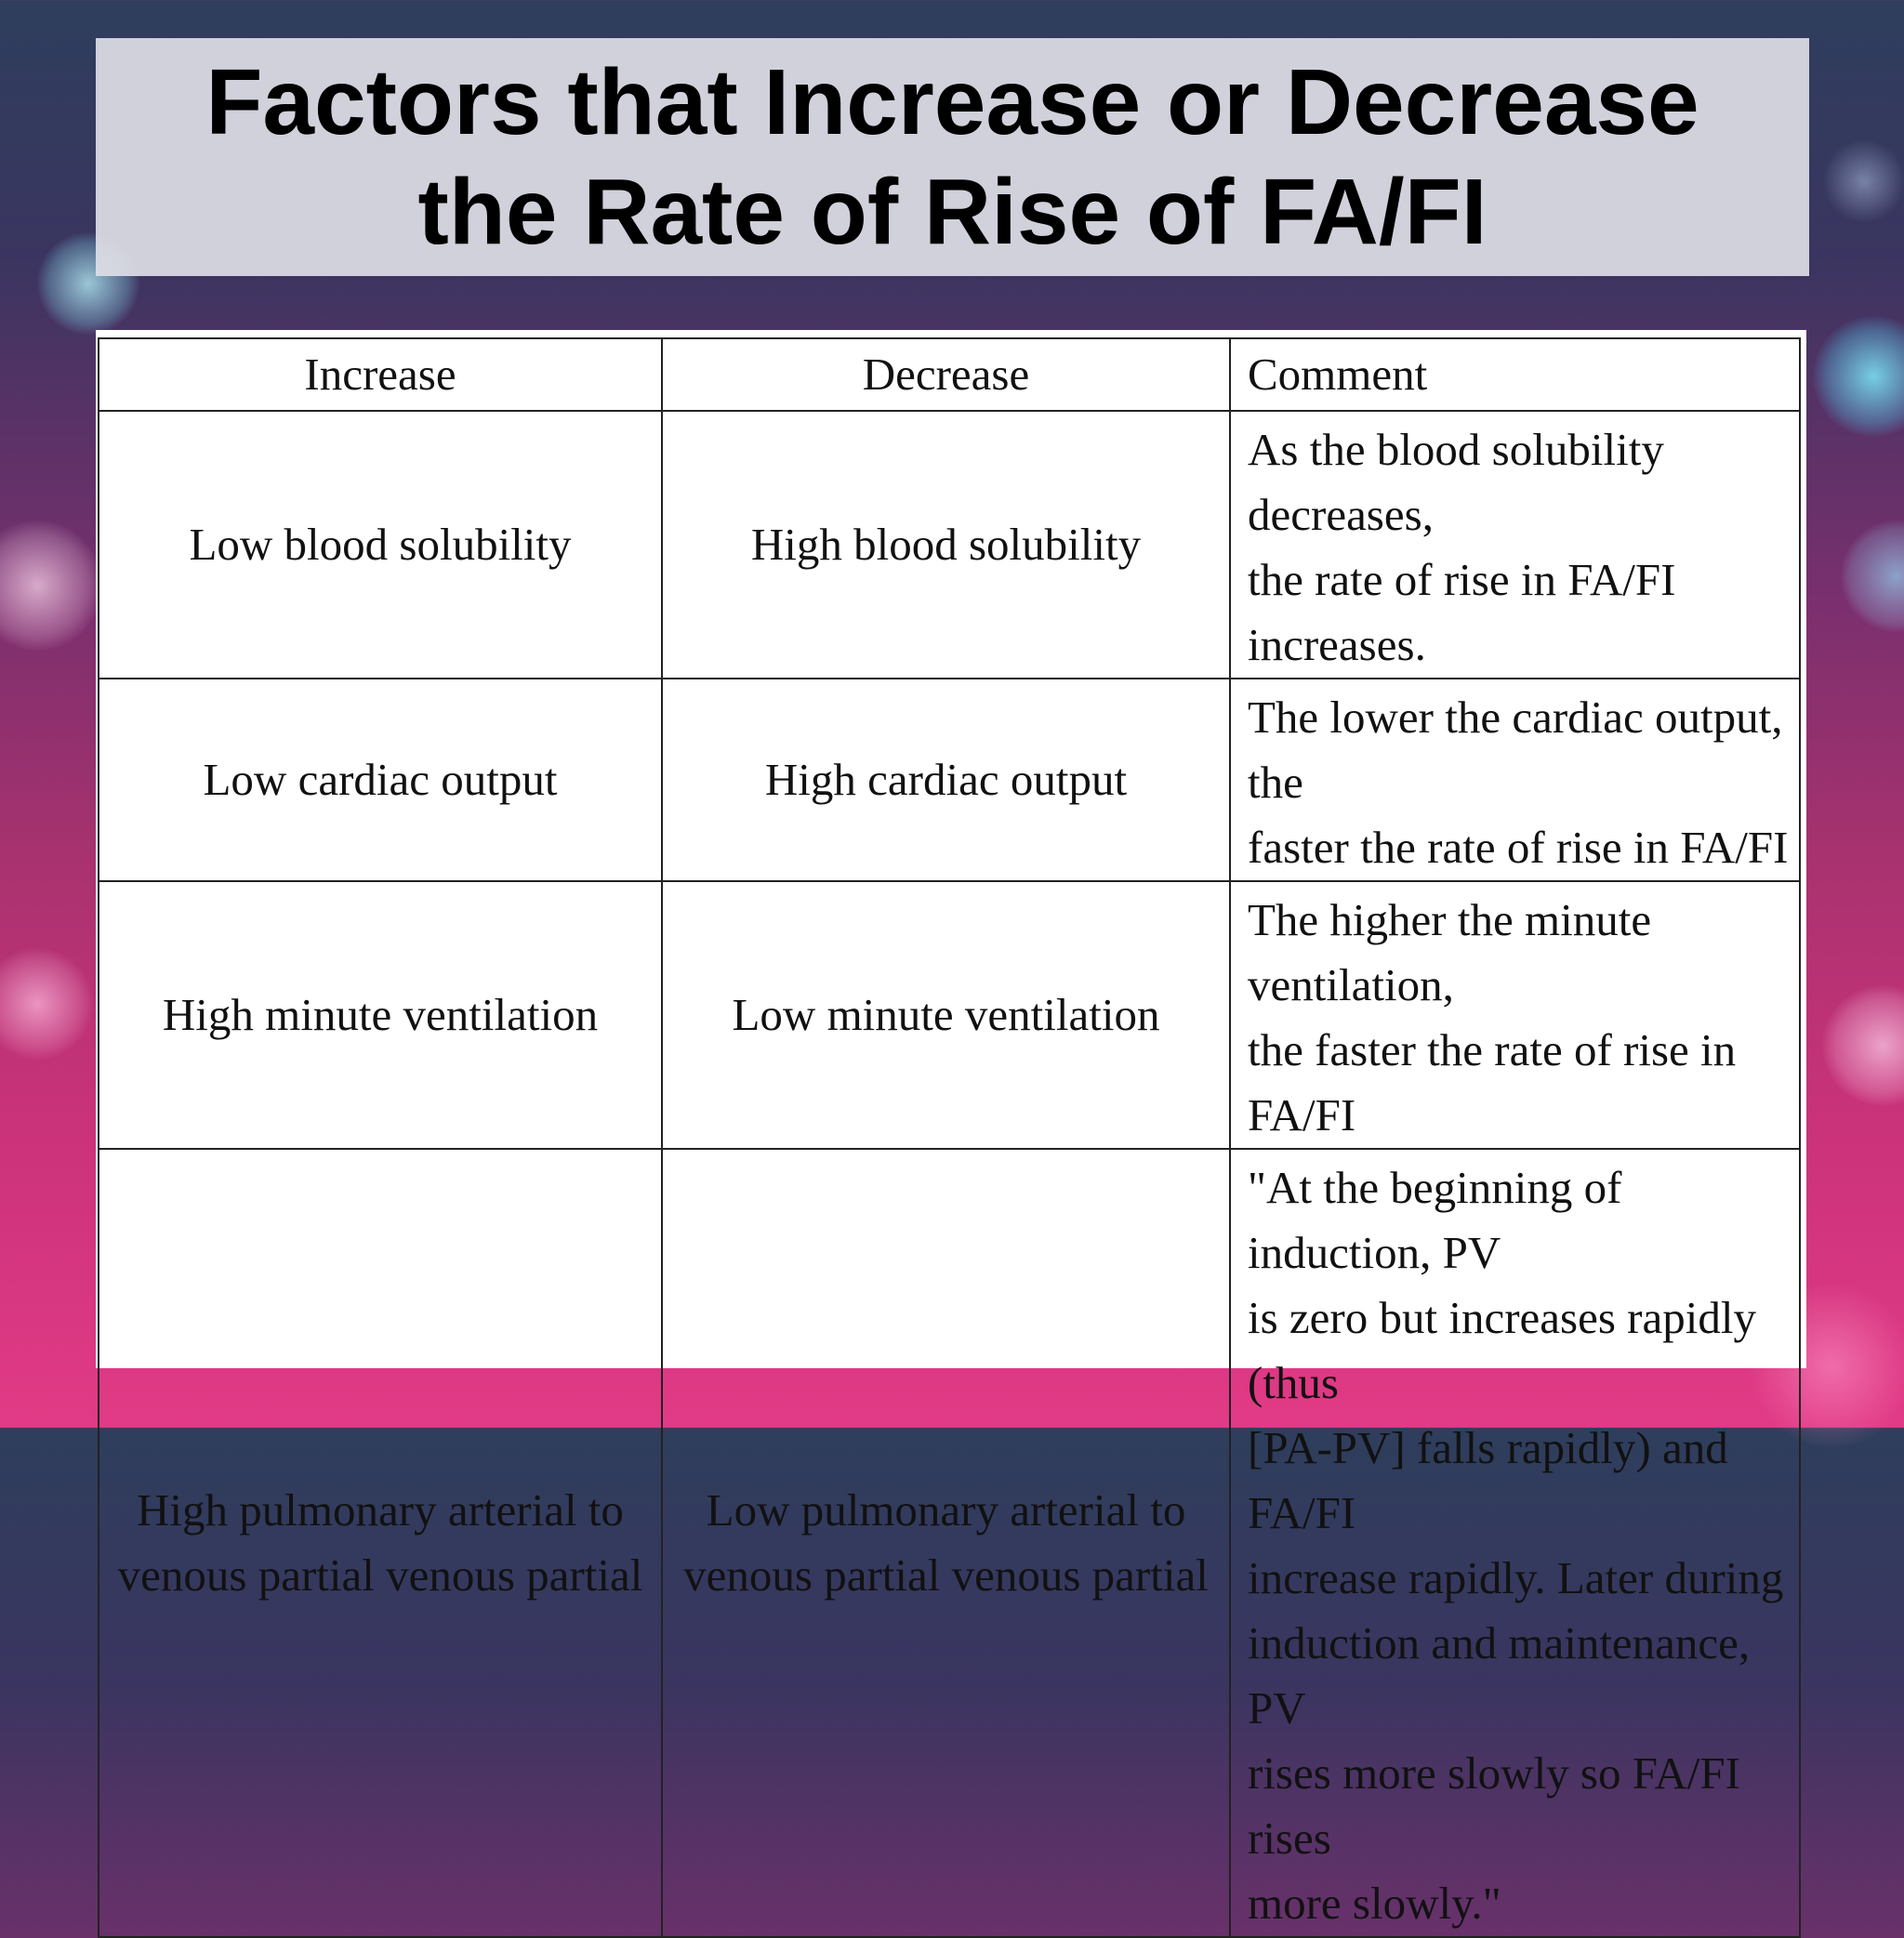 The image size is (1904, 1938). I want to click on cell-decrease: Low minute ventilation, so click(946, 1015).